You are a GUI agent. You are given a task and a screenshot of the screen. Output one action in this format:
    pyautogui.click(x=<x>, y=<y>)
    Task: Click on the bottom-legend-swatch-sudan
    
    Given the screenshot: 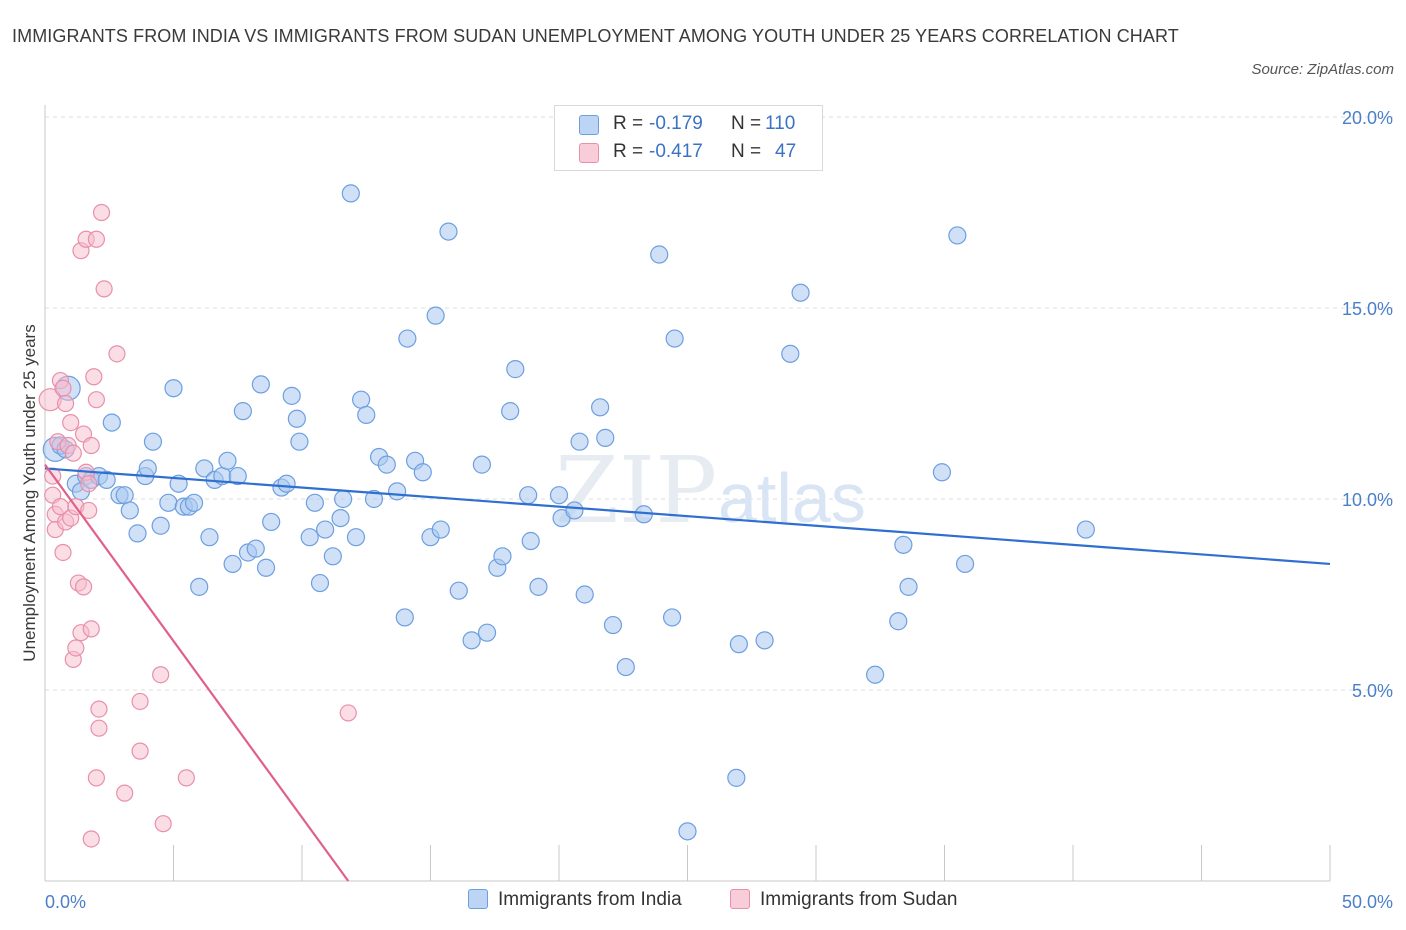 What is the action you would take?
    pyautogui.click(x=740, y=899)
    